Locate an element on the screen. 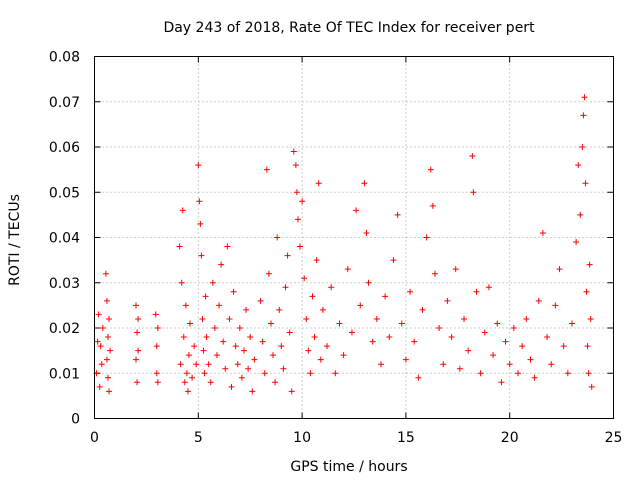  x-tick-label: 5 is located at coordinates (198, 438).